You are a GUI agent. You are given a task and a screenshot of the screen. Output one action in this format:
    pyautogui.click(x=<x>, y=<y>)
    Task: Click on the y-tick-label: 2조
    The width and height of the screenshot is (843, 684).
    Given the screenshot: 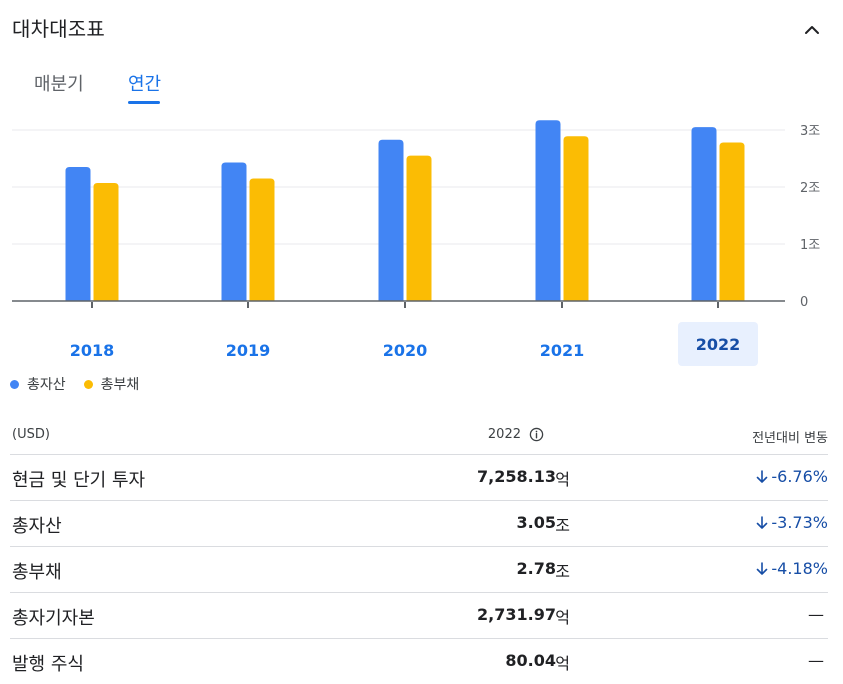 What is the action you would take?
    pyautogui.click(x=810, y=188)
    